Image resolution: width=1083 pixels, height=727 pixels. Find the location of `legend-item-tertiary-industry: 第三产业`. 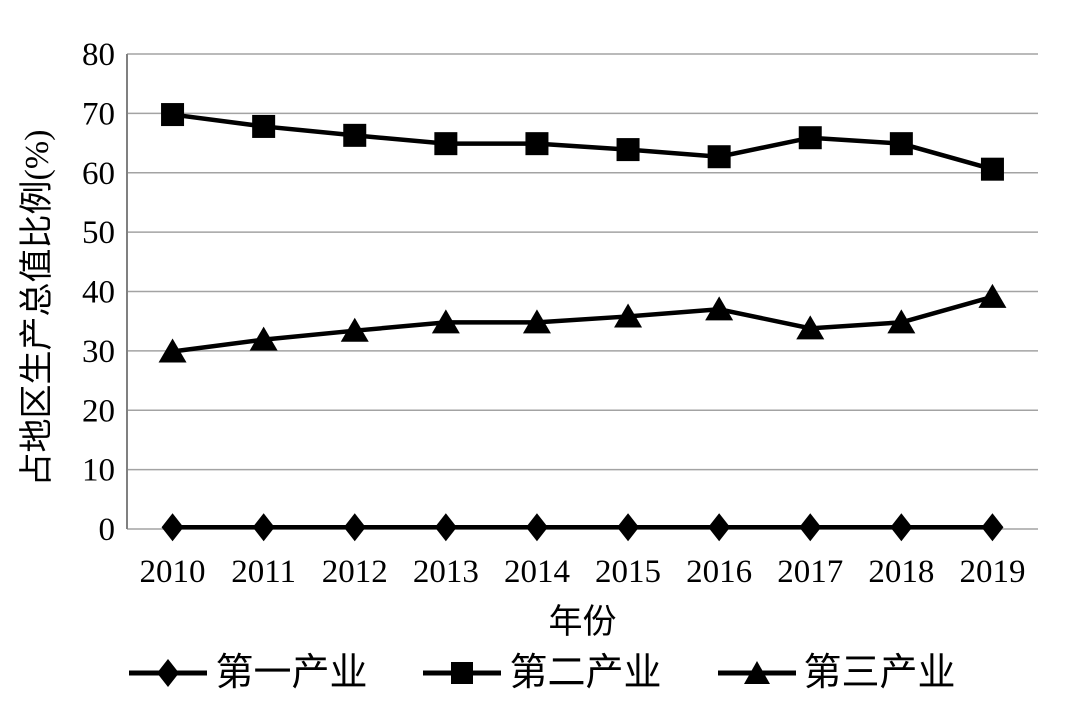

legend-item-tertiary-industry: 第三产业 is located at coordinates (836, 673).